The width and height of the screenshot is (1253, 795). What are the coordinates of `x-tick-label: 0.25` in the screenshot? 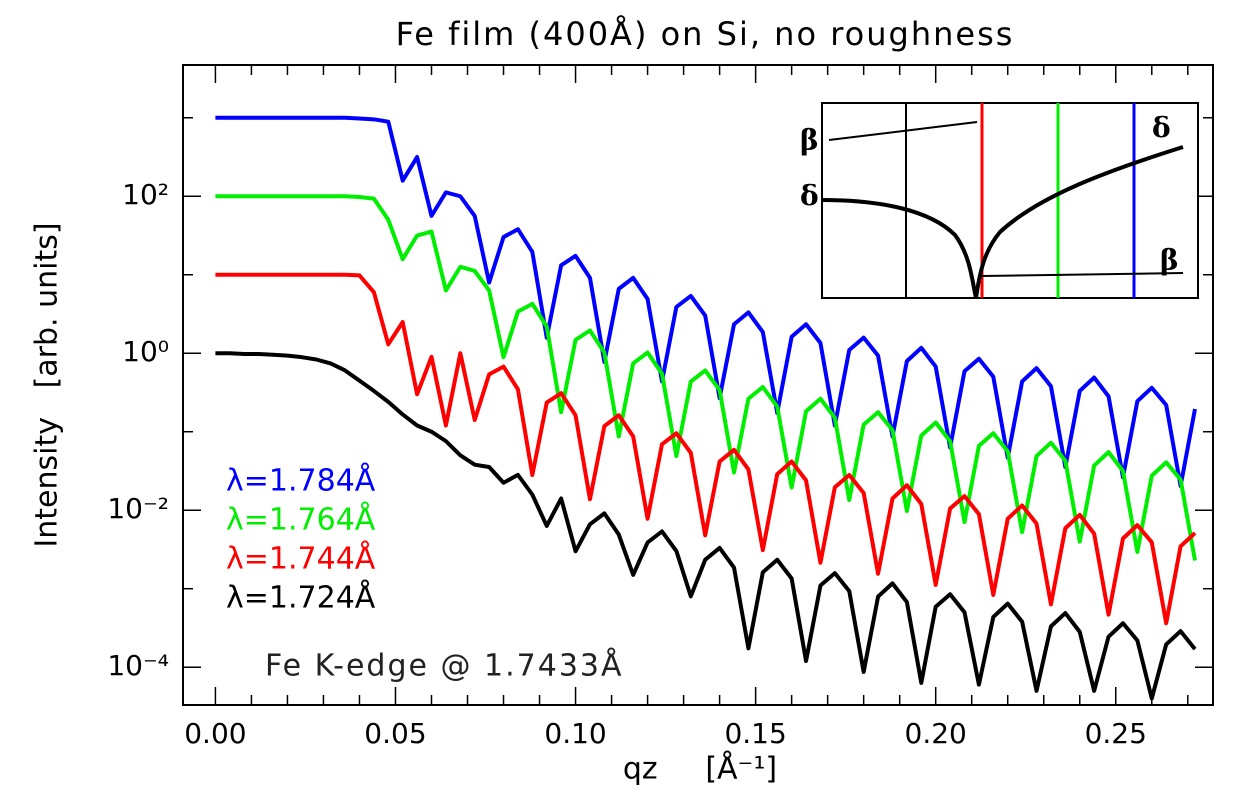 It's located at (1116, 733).